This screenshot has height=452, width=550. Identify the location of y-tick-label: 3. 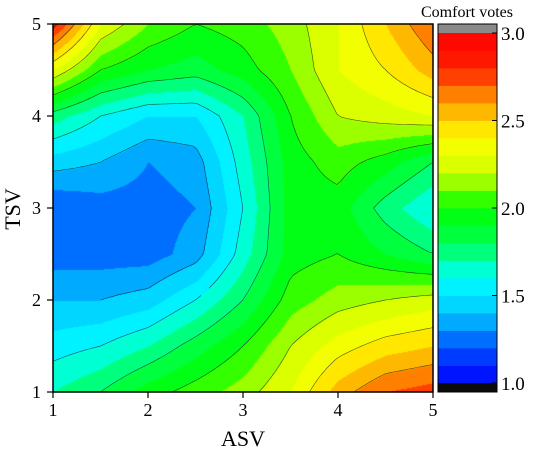
(36, 208).